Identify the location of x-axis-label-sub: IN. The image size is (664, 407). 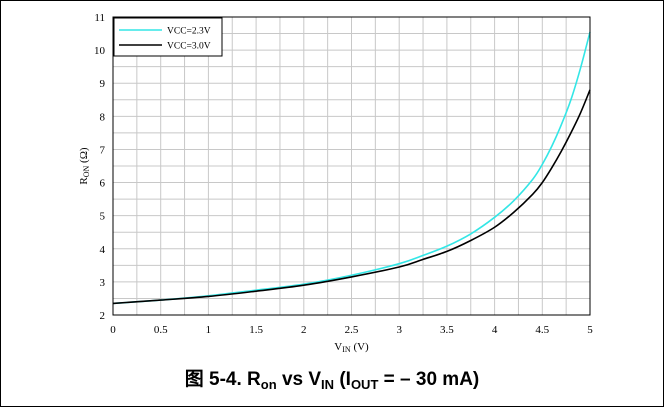
(346, 349).